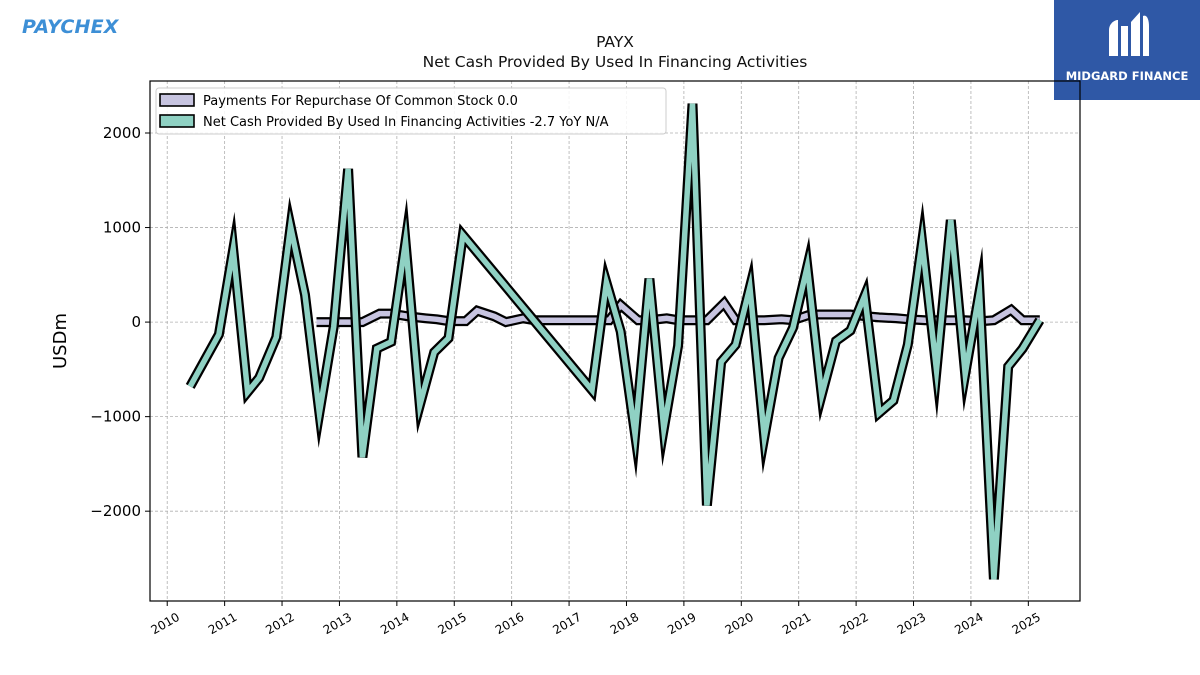  Describe the element at coordinates (122, 133) in the screenshot. I see `y-tick-label: 2000` at that location.